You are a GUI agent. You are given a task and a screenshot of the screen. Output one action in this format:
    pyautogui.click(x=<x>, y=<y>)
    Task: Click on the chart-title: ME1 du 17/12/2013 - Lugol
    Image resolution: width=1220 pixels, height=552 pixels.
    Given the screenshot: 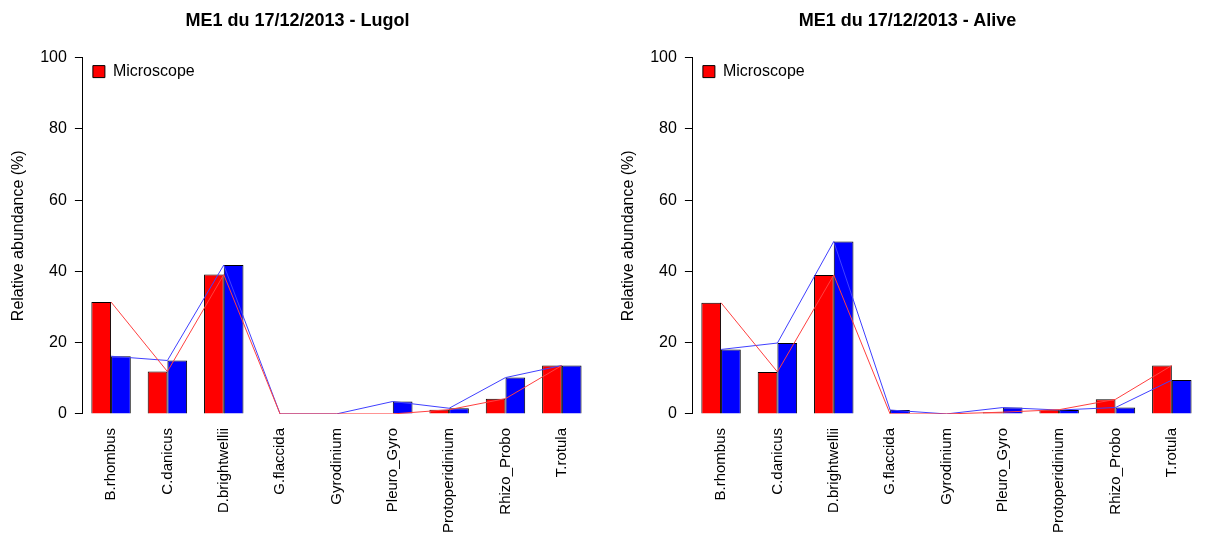 What is the action you would take?
    pyautogui.click(x=297, y=19)
    